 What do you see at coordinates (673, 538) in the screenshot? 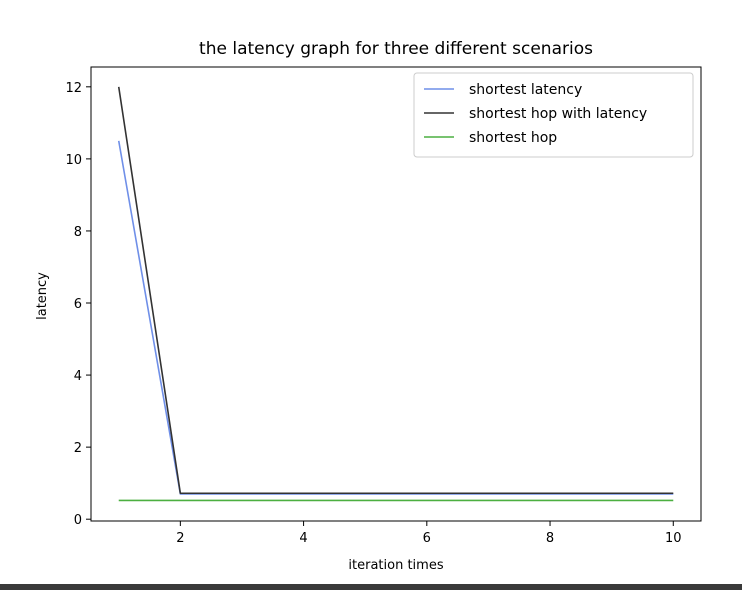
I see `x-tick-label: 10` at bounding box center [673, 538].